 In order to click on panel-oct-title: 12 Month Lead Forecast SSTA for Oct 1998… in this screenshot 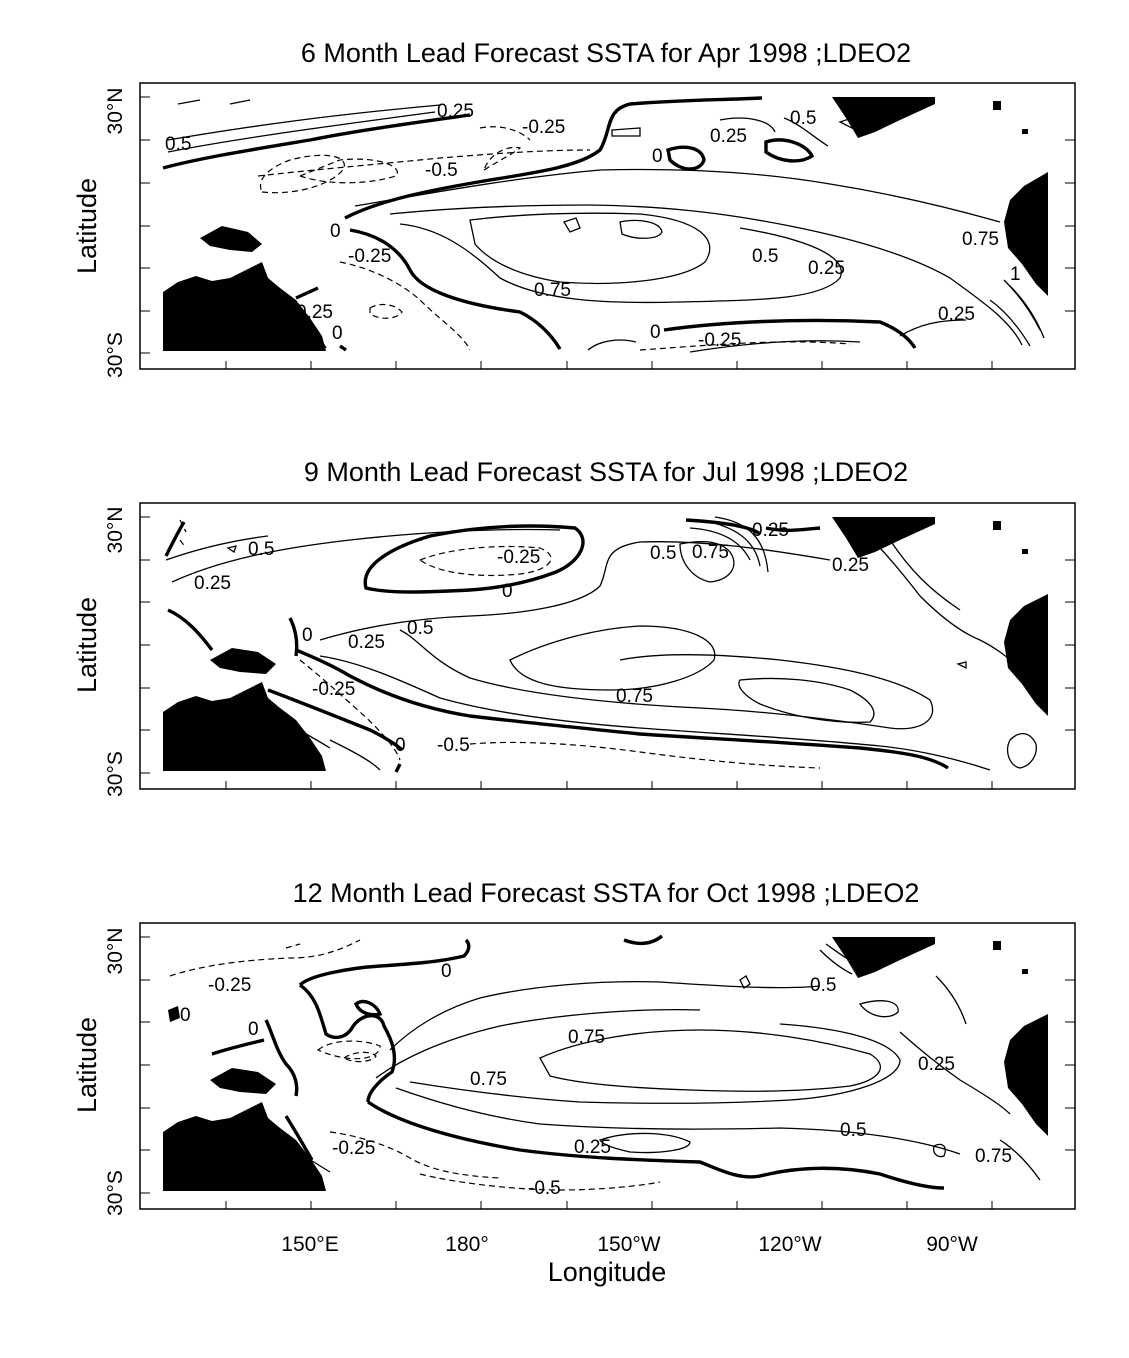, I will do `click(606, 893)`.